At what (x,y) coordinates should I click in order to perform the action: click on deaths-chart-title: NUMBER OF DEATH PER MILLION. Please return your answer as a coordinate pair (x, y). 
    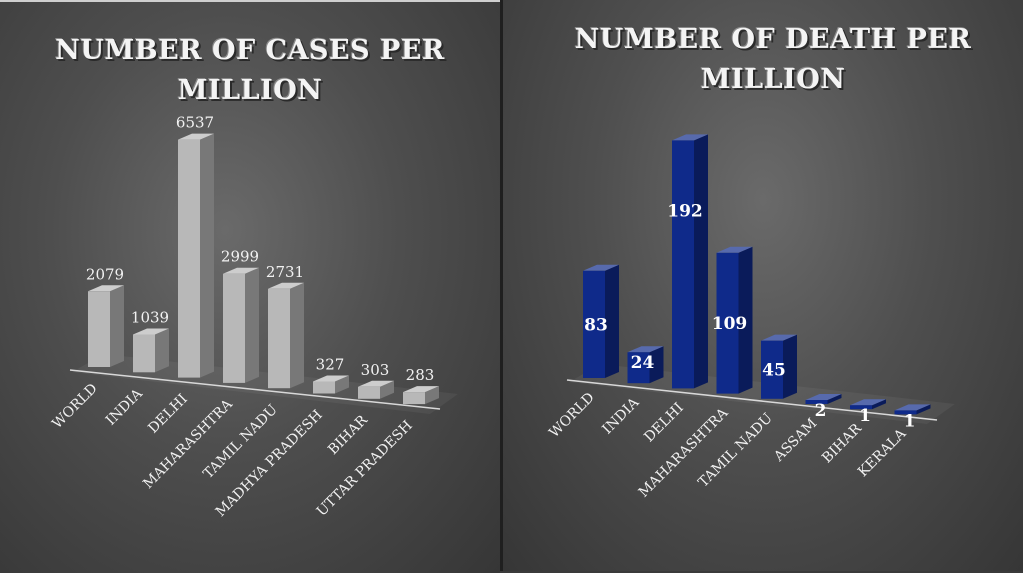
    Looking at the image, I should click on (773, 59).